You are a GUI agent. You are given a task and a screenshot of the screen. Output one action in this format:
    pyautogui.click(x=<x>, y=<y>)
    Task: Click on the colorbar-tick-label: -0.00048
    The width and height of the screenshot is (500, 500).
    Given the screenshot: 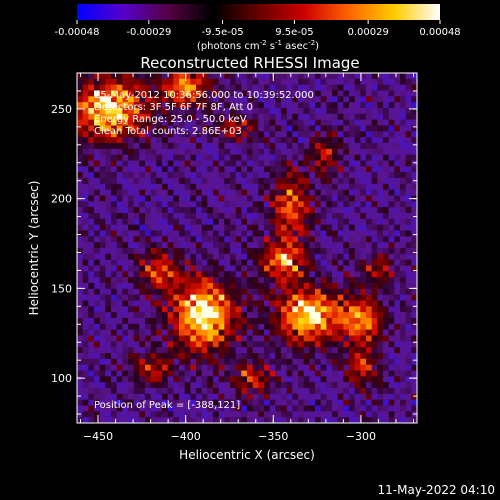 What is the action you would take?
    pyautogui.click(x=77, y=32)
    